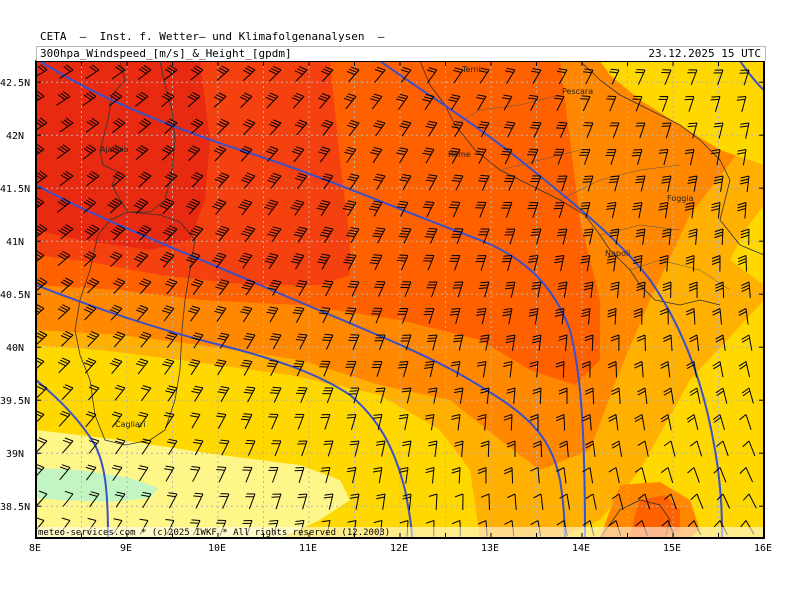 The width and height of the screenshot is (800, 600). Describe the element at coordinates (490, 548) in the screenshot. I see `lon-label: 13E` at that location.